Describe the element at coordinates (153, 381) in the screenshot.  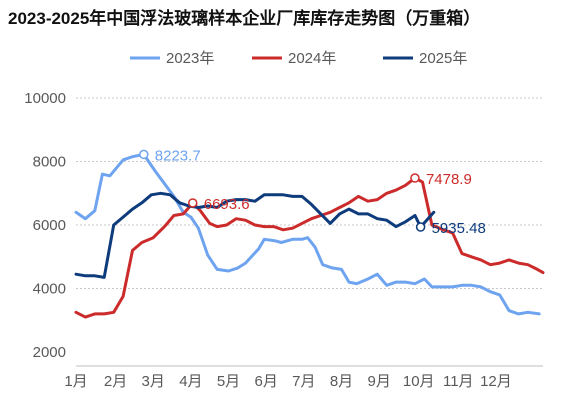
I see `x-tick-label: 3月` at that location.